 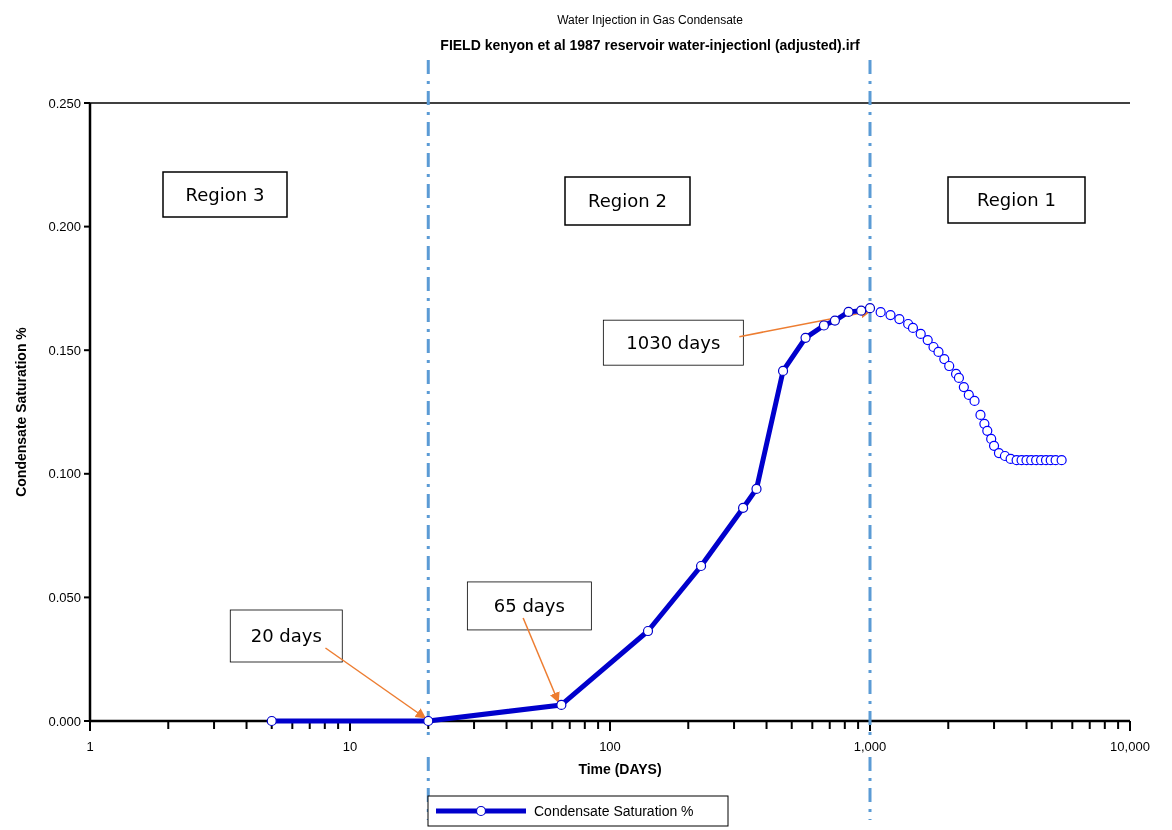 I want to click on annotation: 65 days, so click(x=529, y=606).